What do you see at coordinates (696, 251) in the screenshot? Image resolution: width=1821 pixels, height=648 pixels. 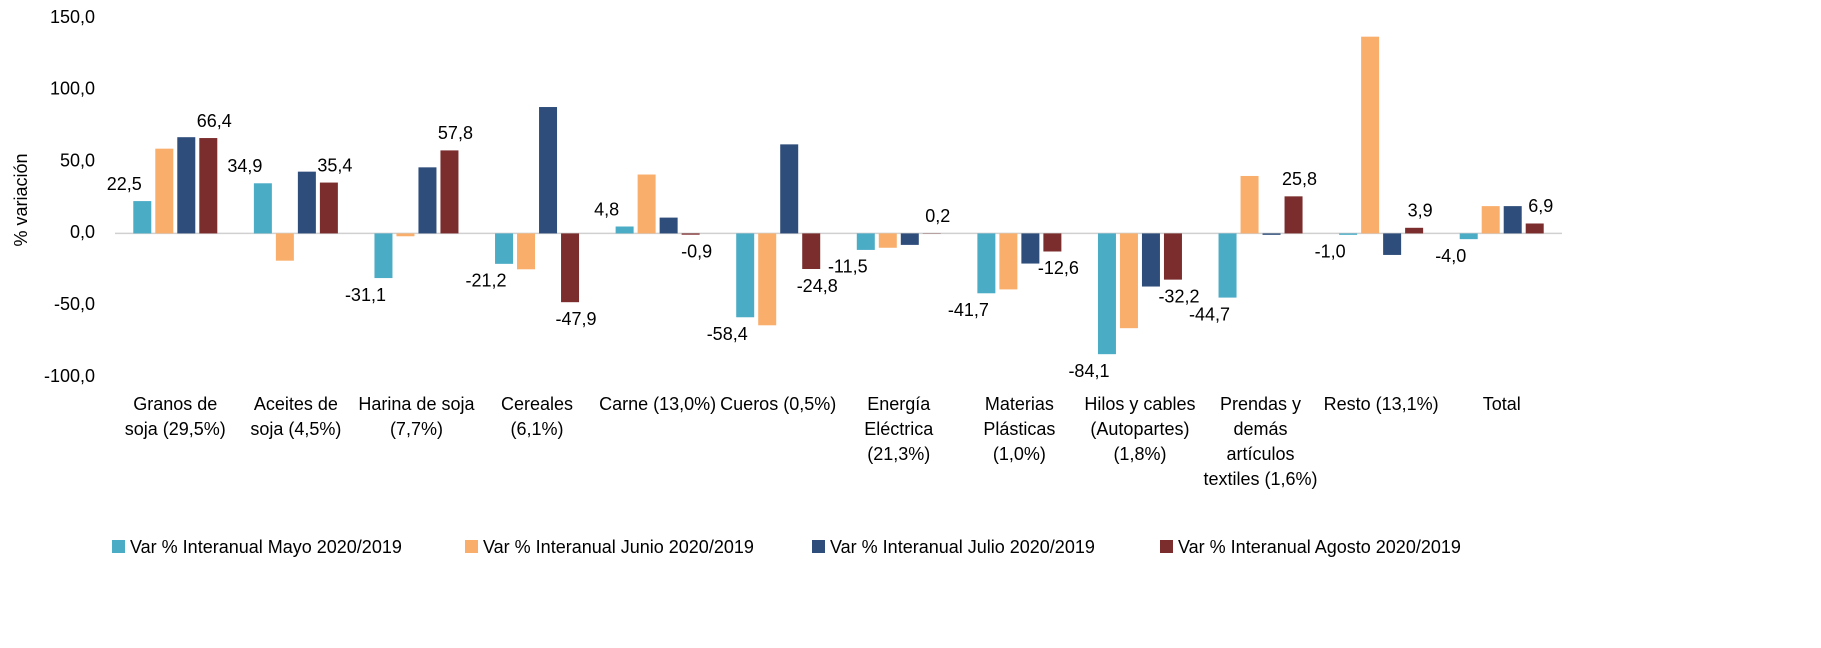 I see `data-label: -0,9` at bounding box center [696, 251].